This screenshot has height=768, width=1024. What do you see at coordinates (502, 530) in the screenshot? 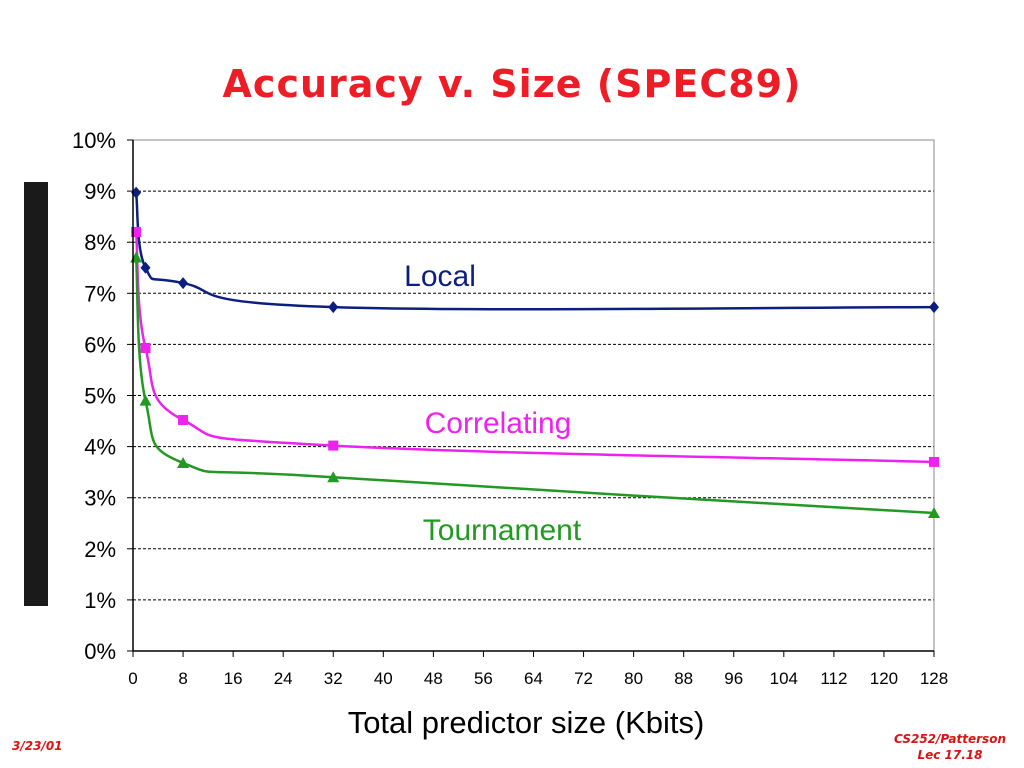
I see `series-label-tournament: Tournament` at bounding box center [502, 530].